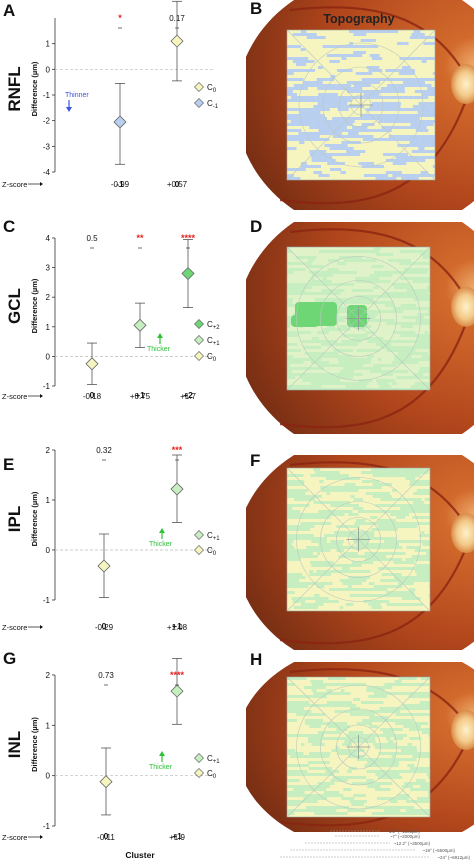  Describe the element at coordinates (162, 530) in the screenshot. I see `thicker-arrow-head` at that location.